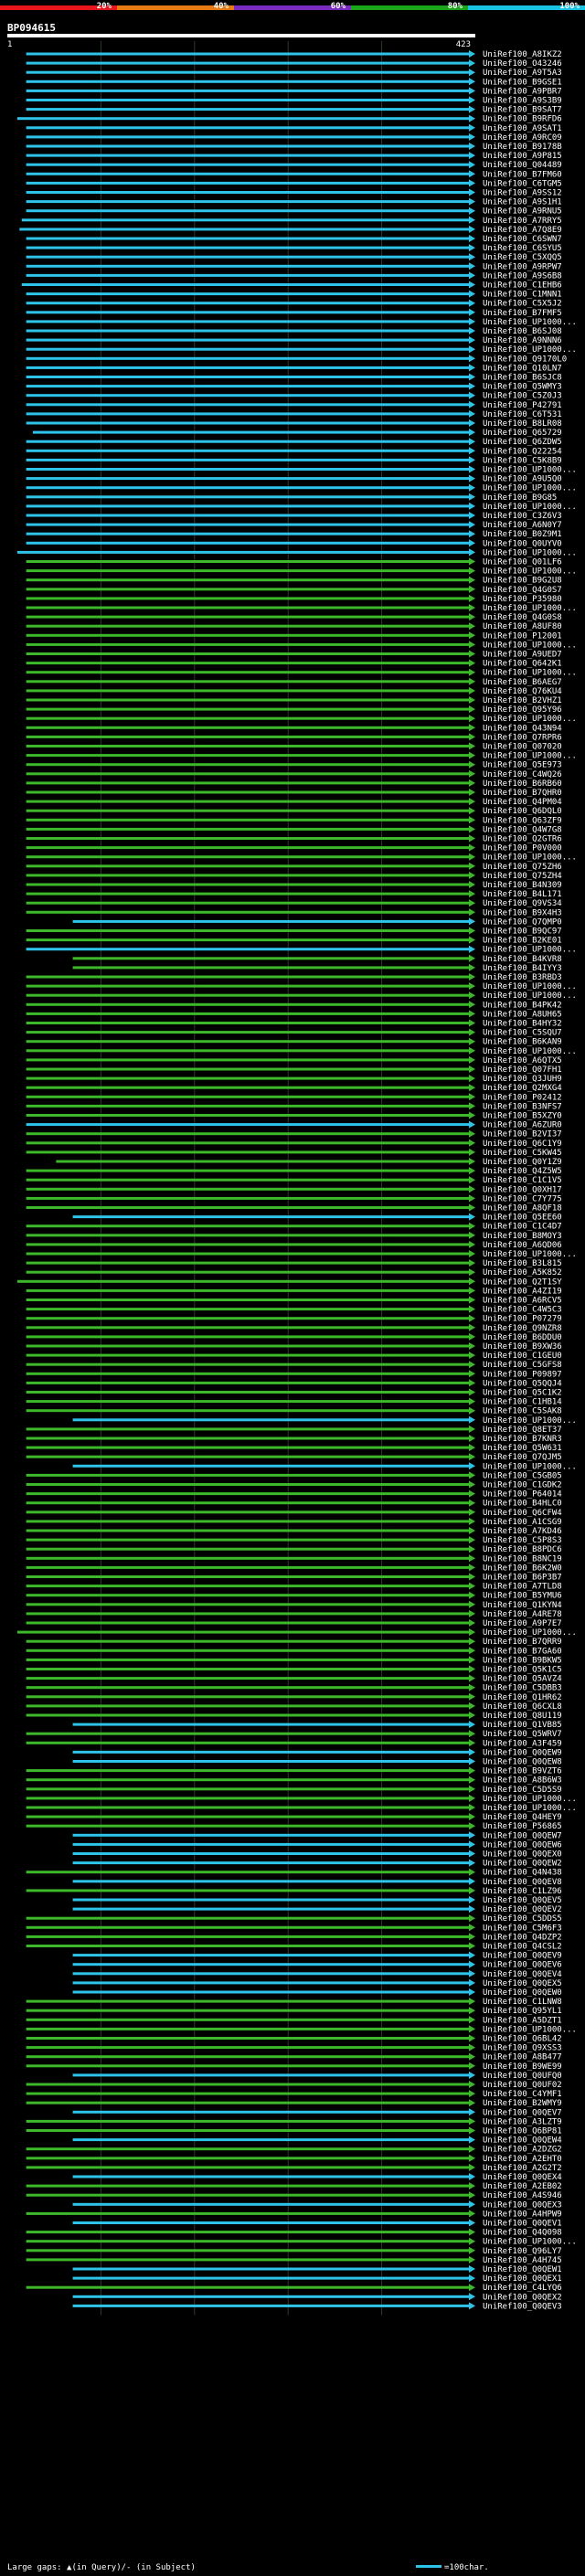 The height and width of the screenshot is (2576, 585). Describe the element at coordinates (522, 82) in the screenshot. I see `hit-label: UniRef100_B9GSE1` at that location.